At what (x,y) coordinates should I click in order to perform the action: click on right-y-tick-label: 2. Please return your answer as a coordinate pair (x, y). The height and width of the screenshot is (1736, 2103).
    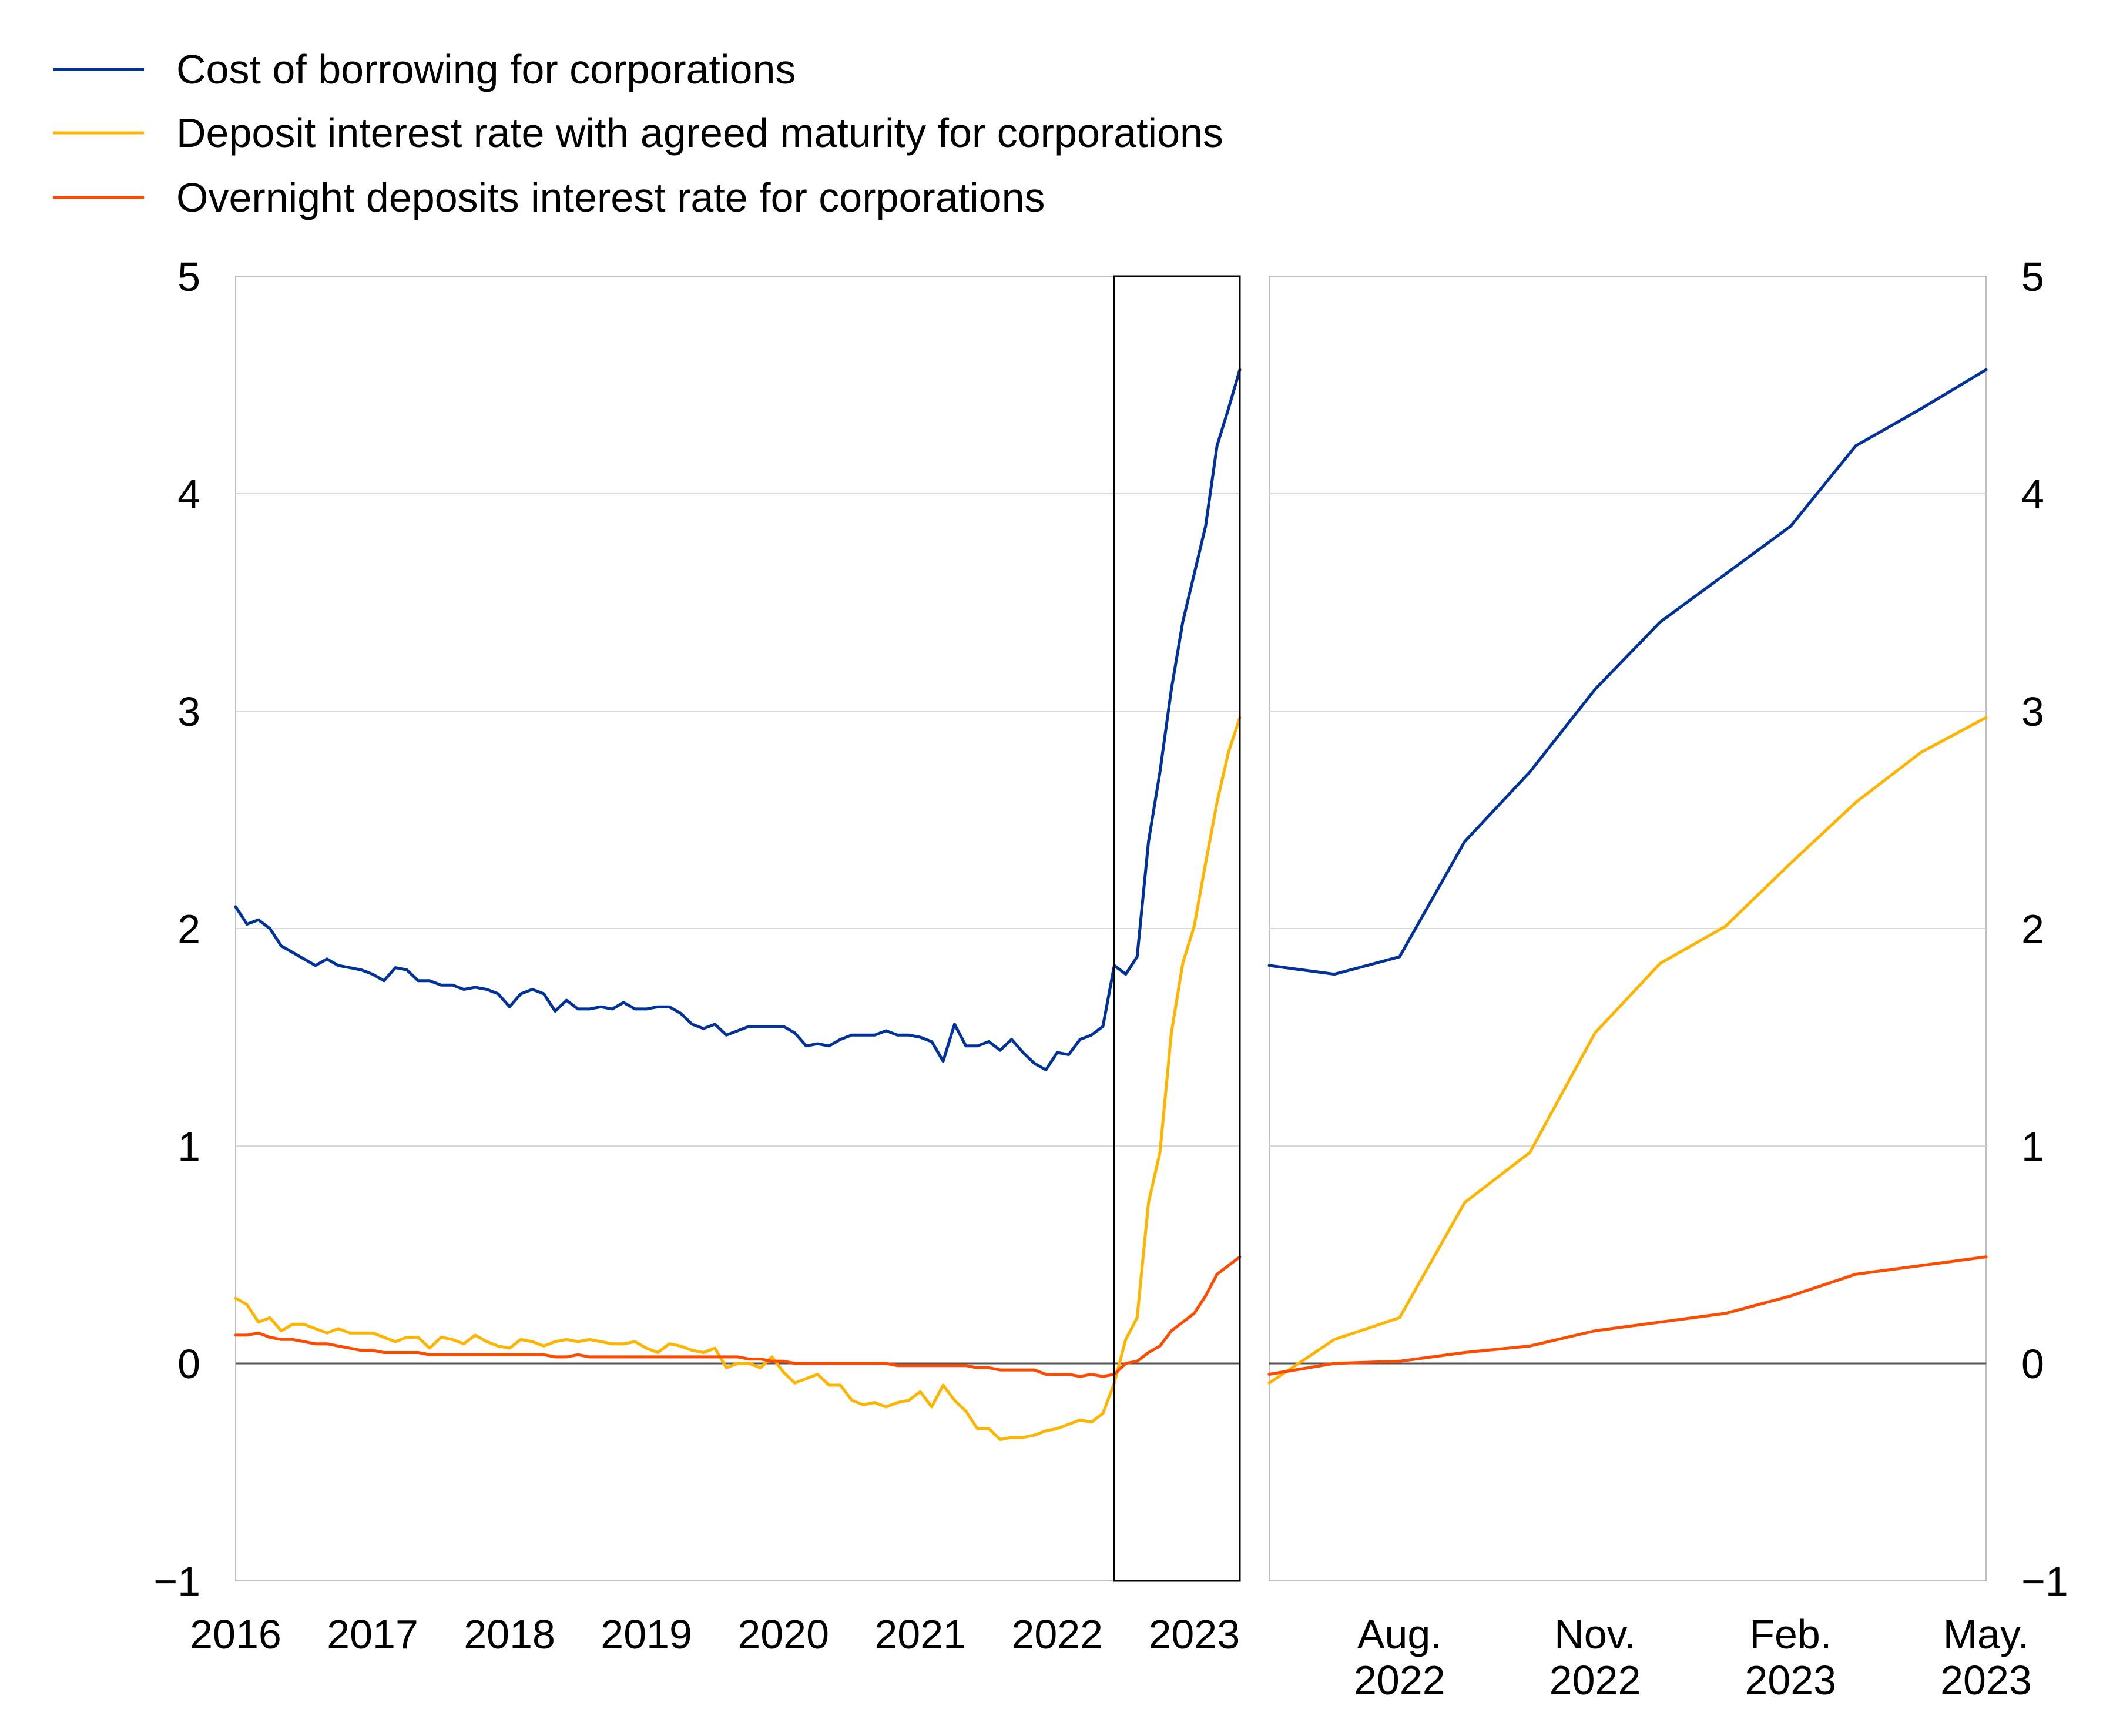
    Looking at the image, I should click on (2032, 929).